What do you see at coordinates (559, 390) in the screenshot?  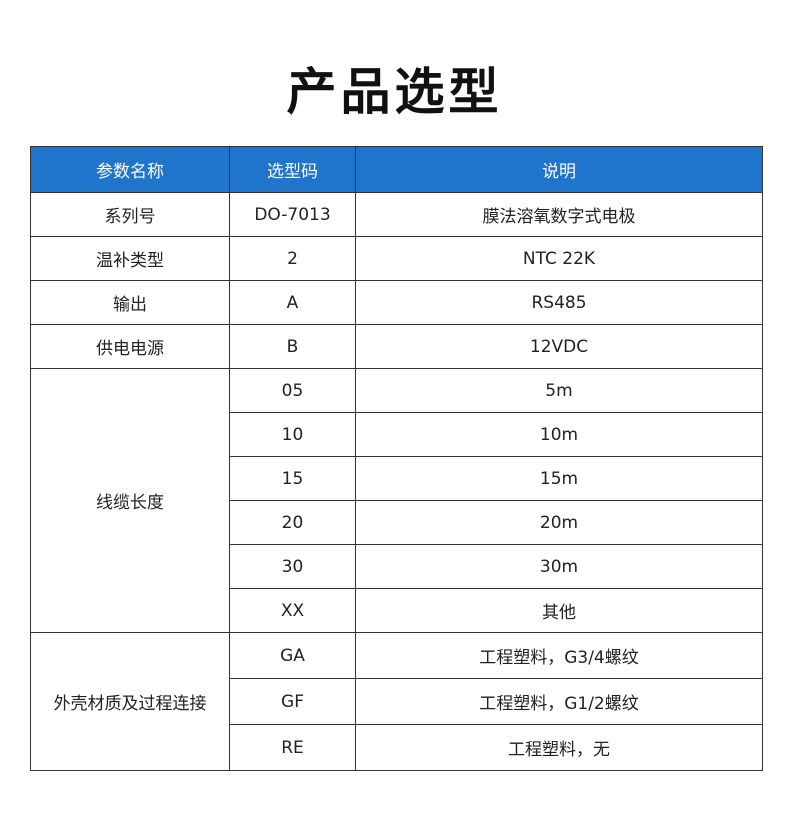 I see `desc-cell: 5m` at bounding box center [559, 390].